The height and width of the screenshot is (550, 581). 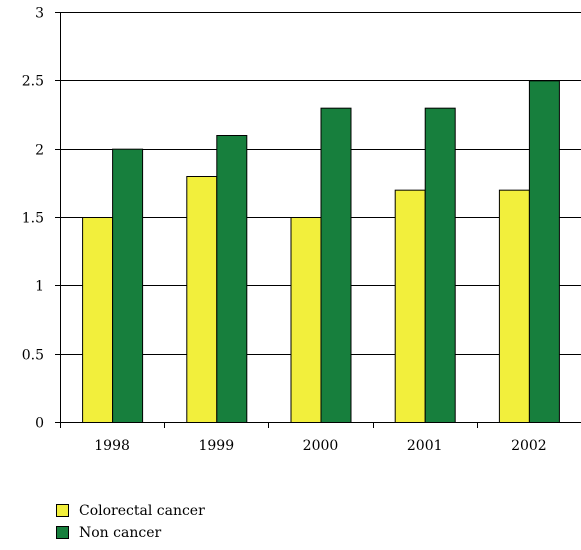 What do you see at coordinates (142, 511) in the screenshot?
I see `legend-label: Colorectal cancer` at bounding box center [142, 511].